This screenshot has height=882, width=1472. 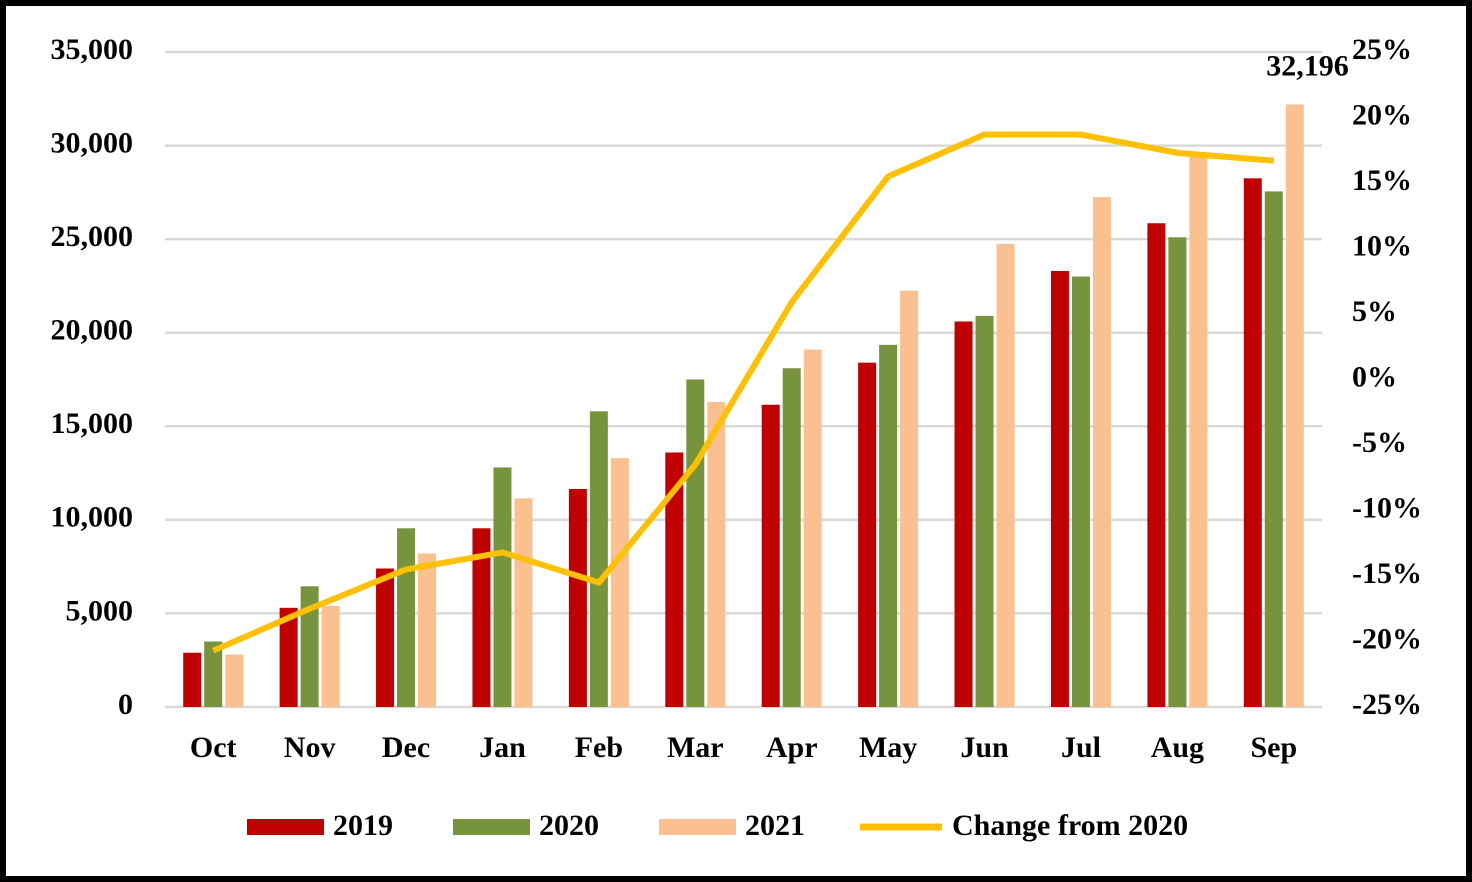 What do you see at coordinates (1374, 376) in the screenshot?
I see `y2-tick-label: 0%` at bounding box center [1374, 376].